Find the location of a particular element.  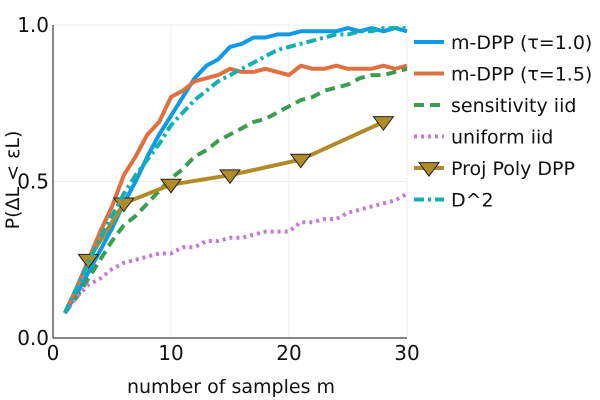

legend-label: sensitivity iid is located at coordinates (513, 106).